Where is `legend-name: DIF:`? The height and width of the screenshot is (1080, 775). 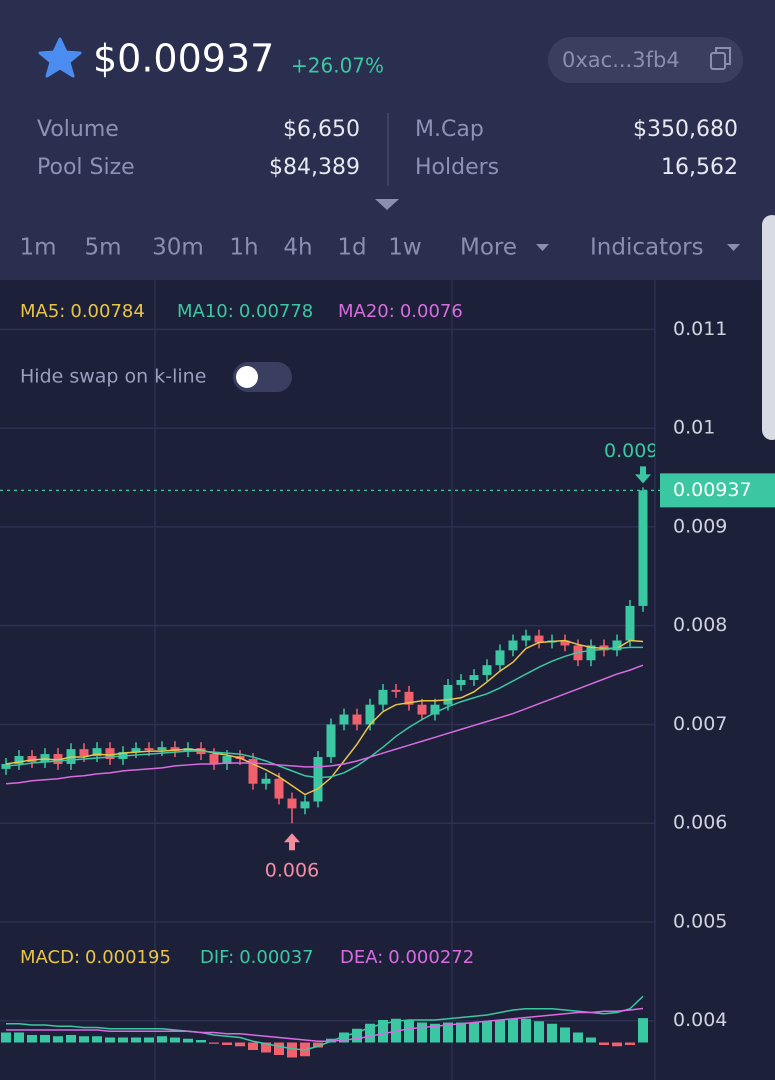
legend-name: DIF: is located at coordinates (217, 957).